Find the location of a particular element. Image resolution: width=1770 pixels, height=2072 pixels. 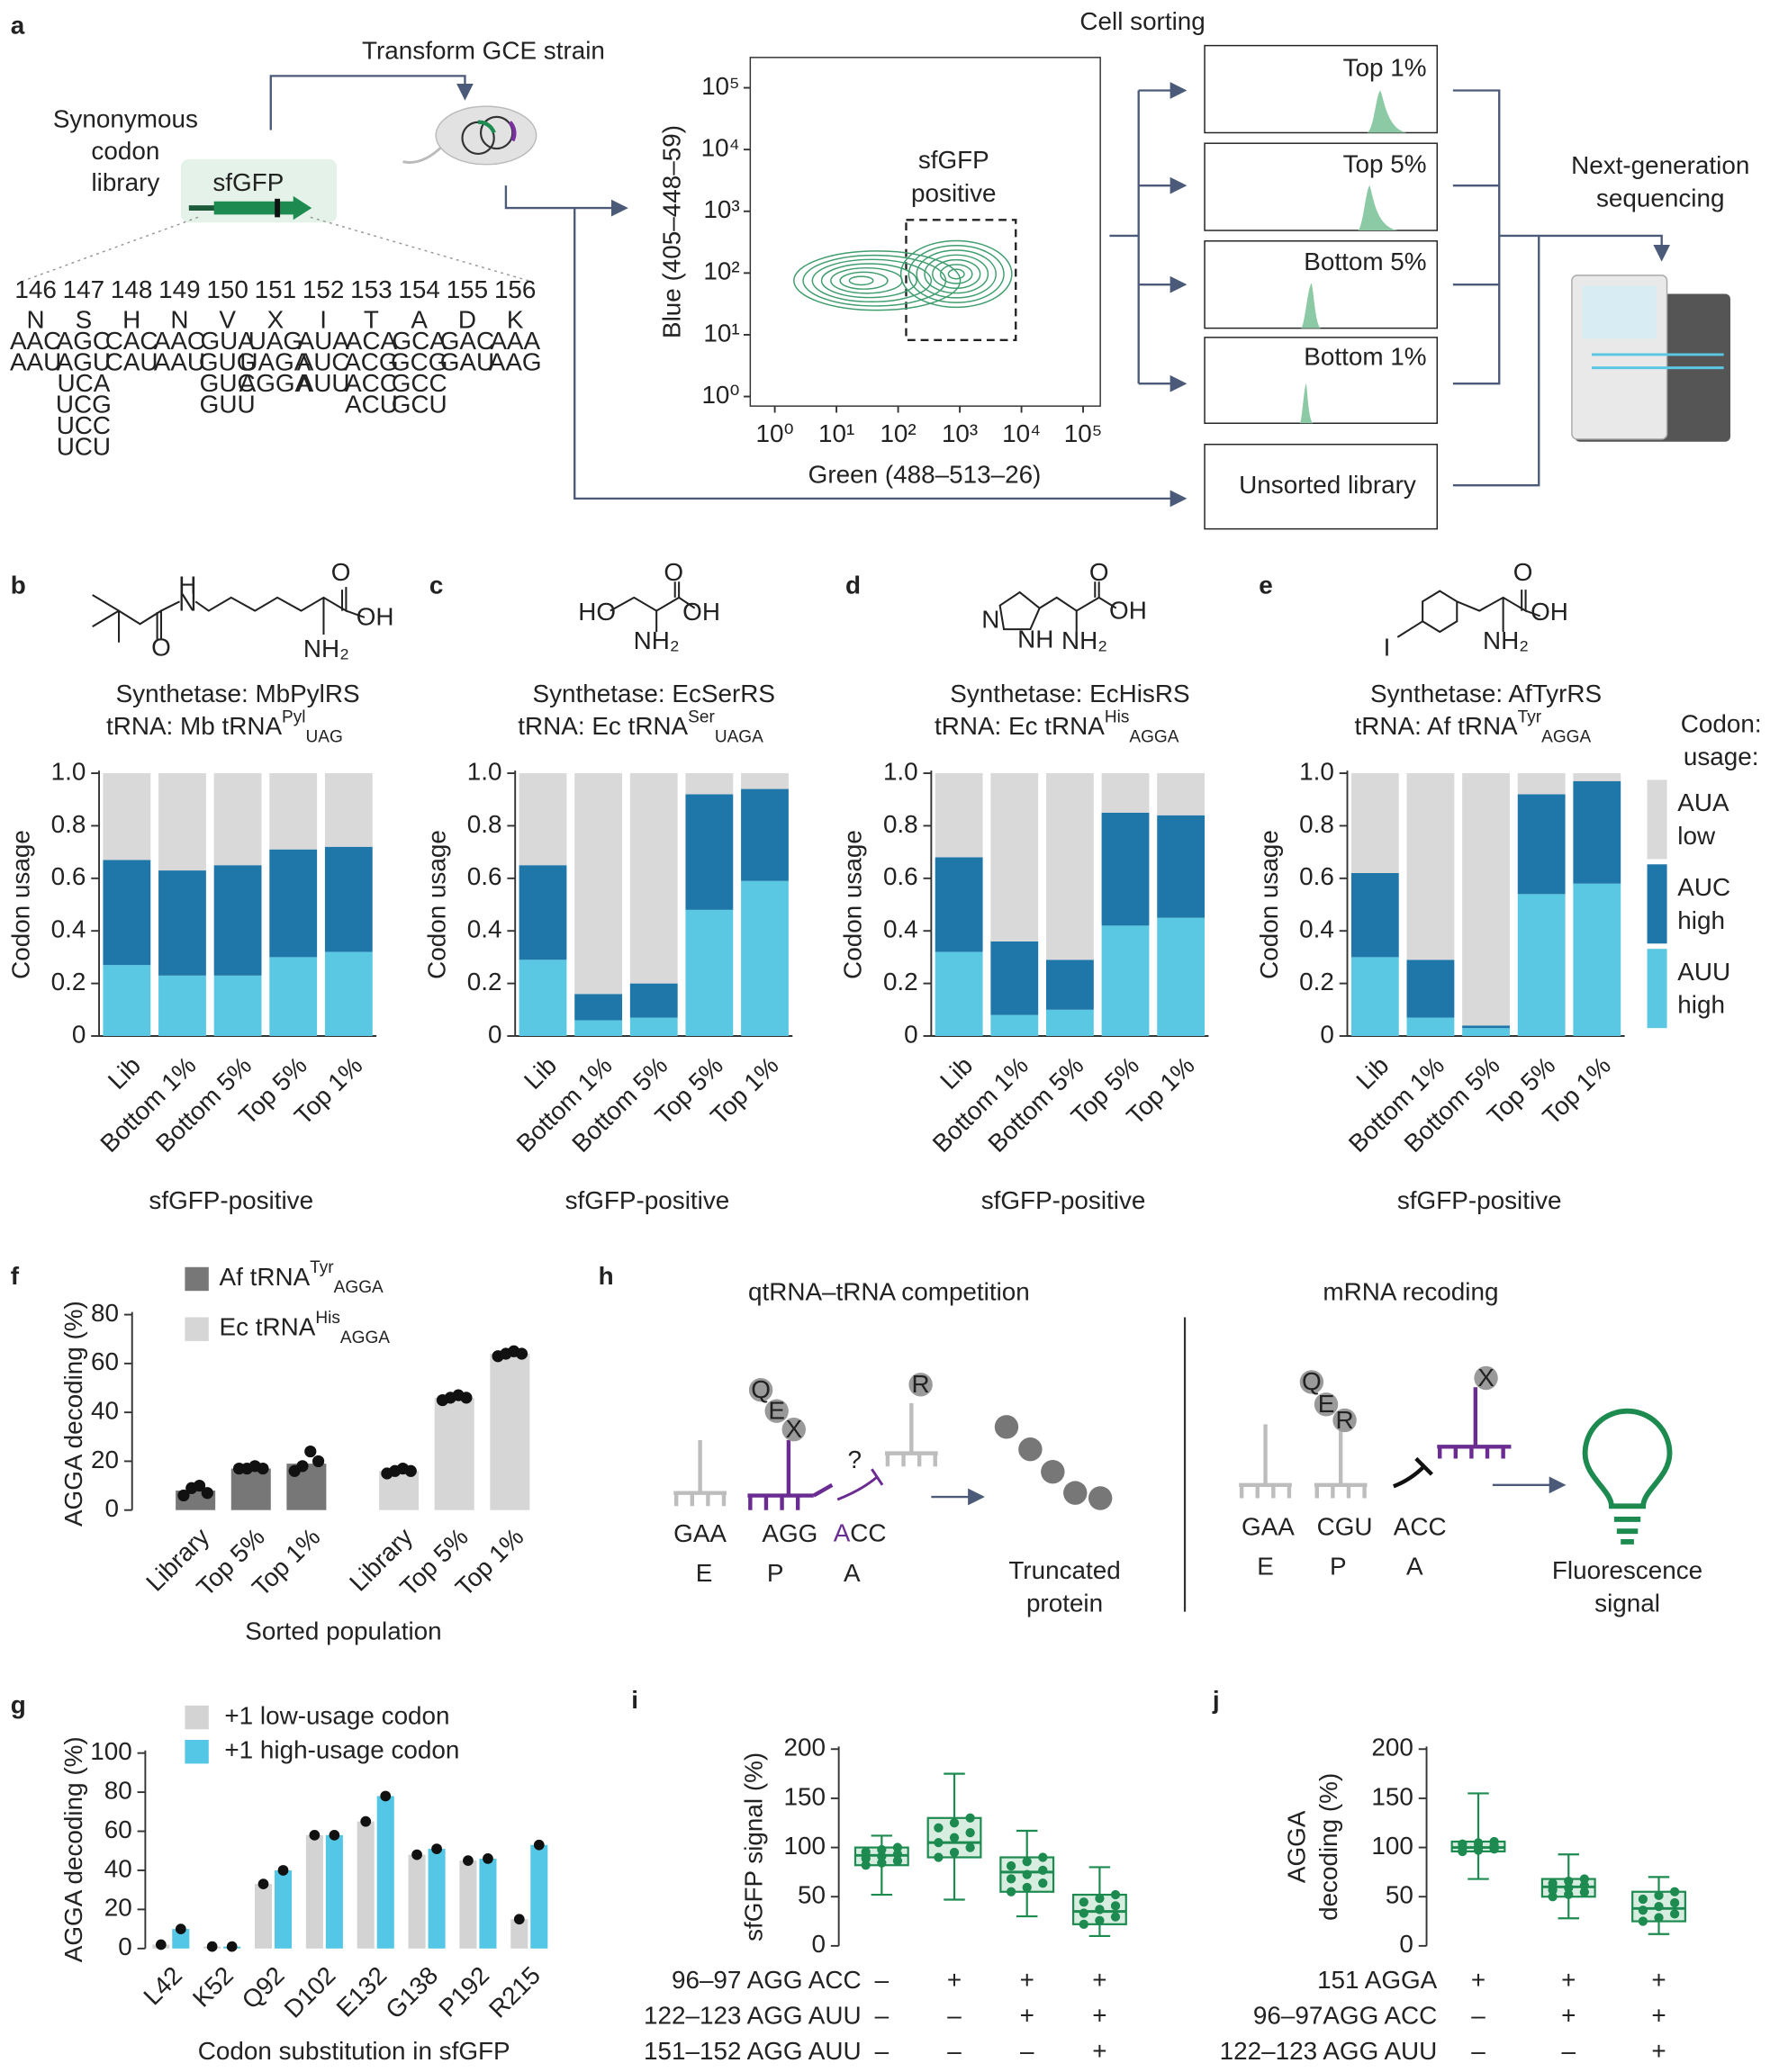

x-axis-label: sfGFP-positive is located at coordinates (231, 1200).